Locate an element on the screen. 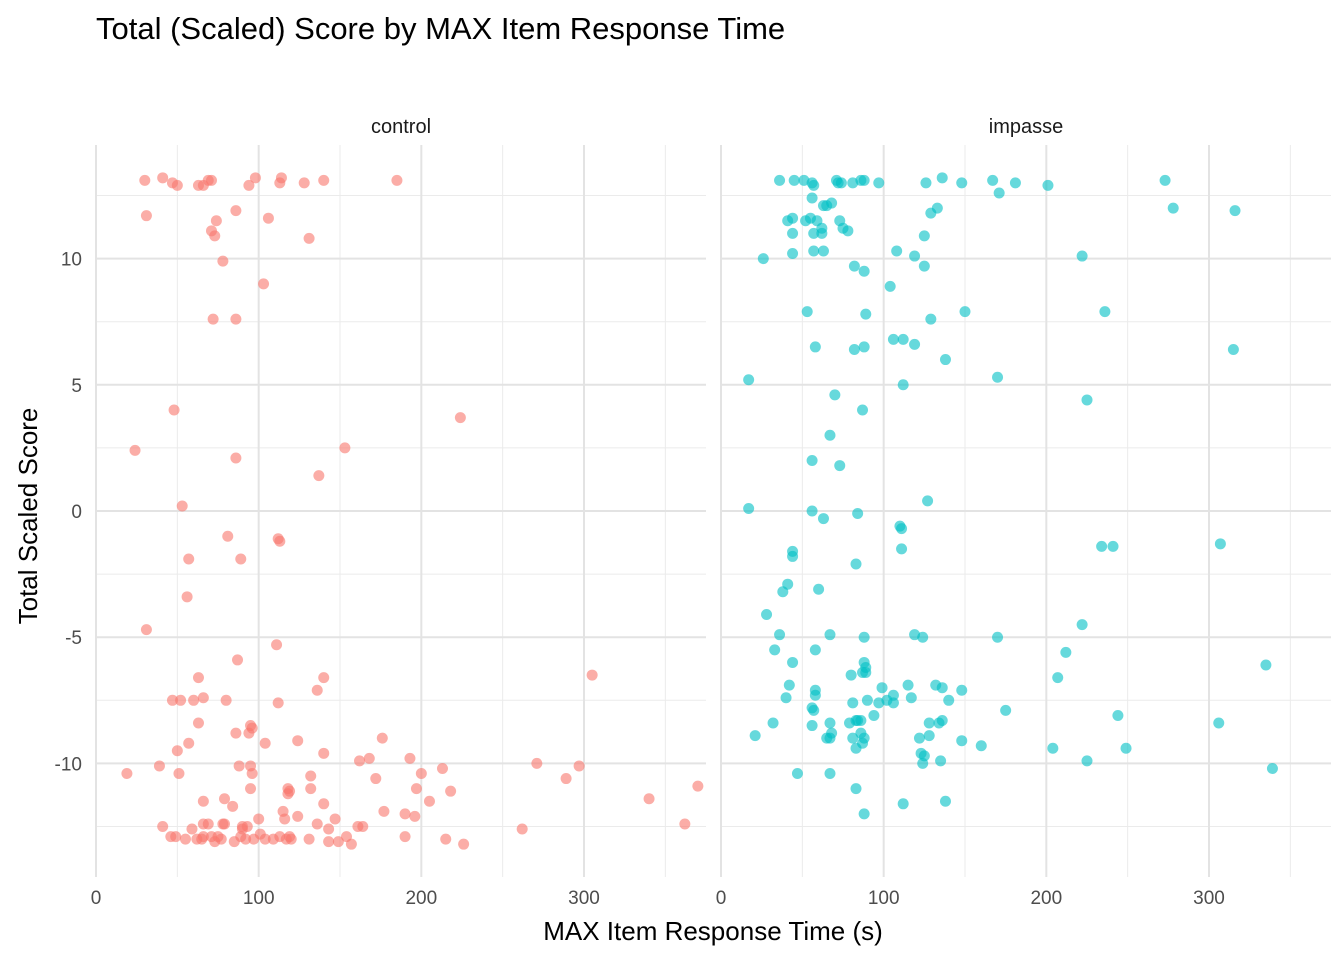 The width and height of the screenshot is (1344, 960). facet-strip-label: control is located at coordinates (401, 127).